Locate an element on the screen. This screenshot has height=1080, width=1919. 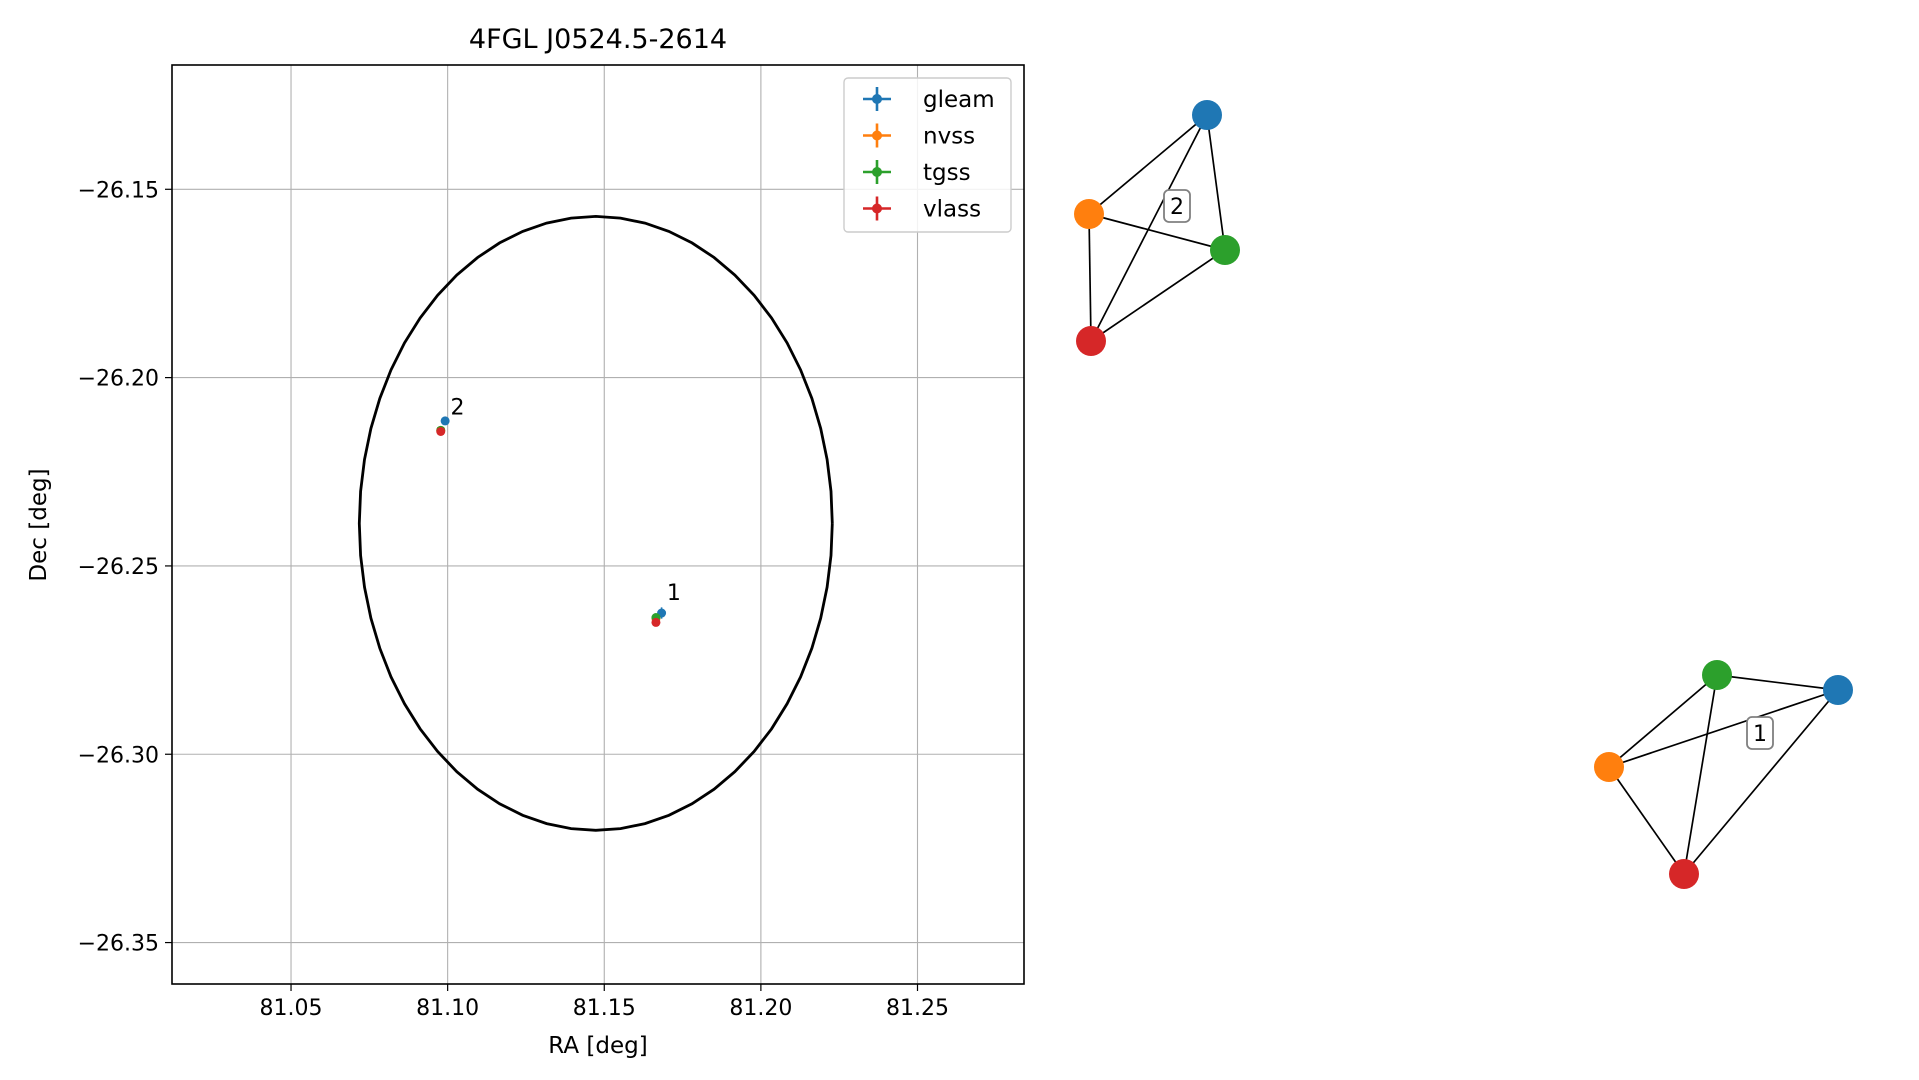
graph-label: 1 is located at coordinates (1760, 733).